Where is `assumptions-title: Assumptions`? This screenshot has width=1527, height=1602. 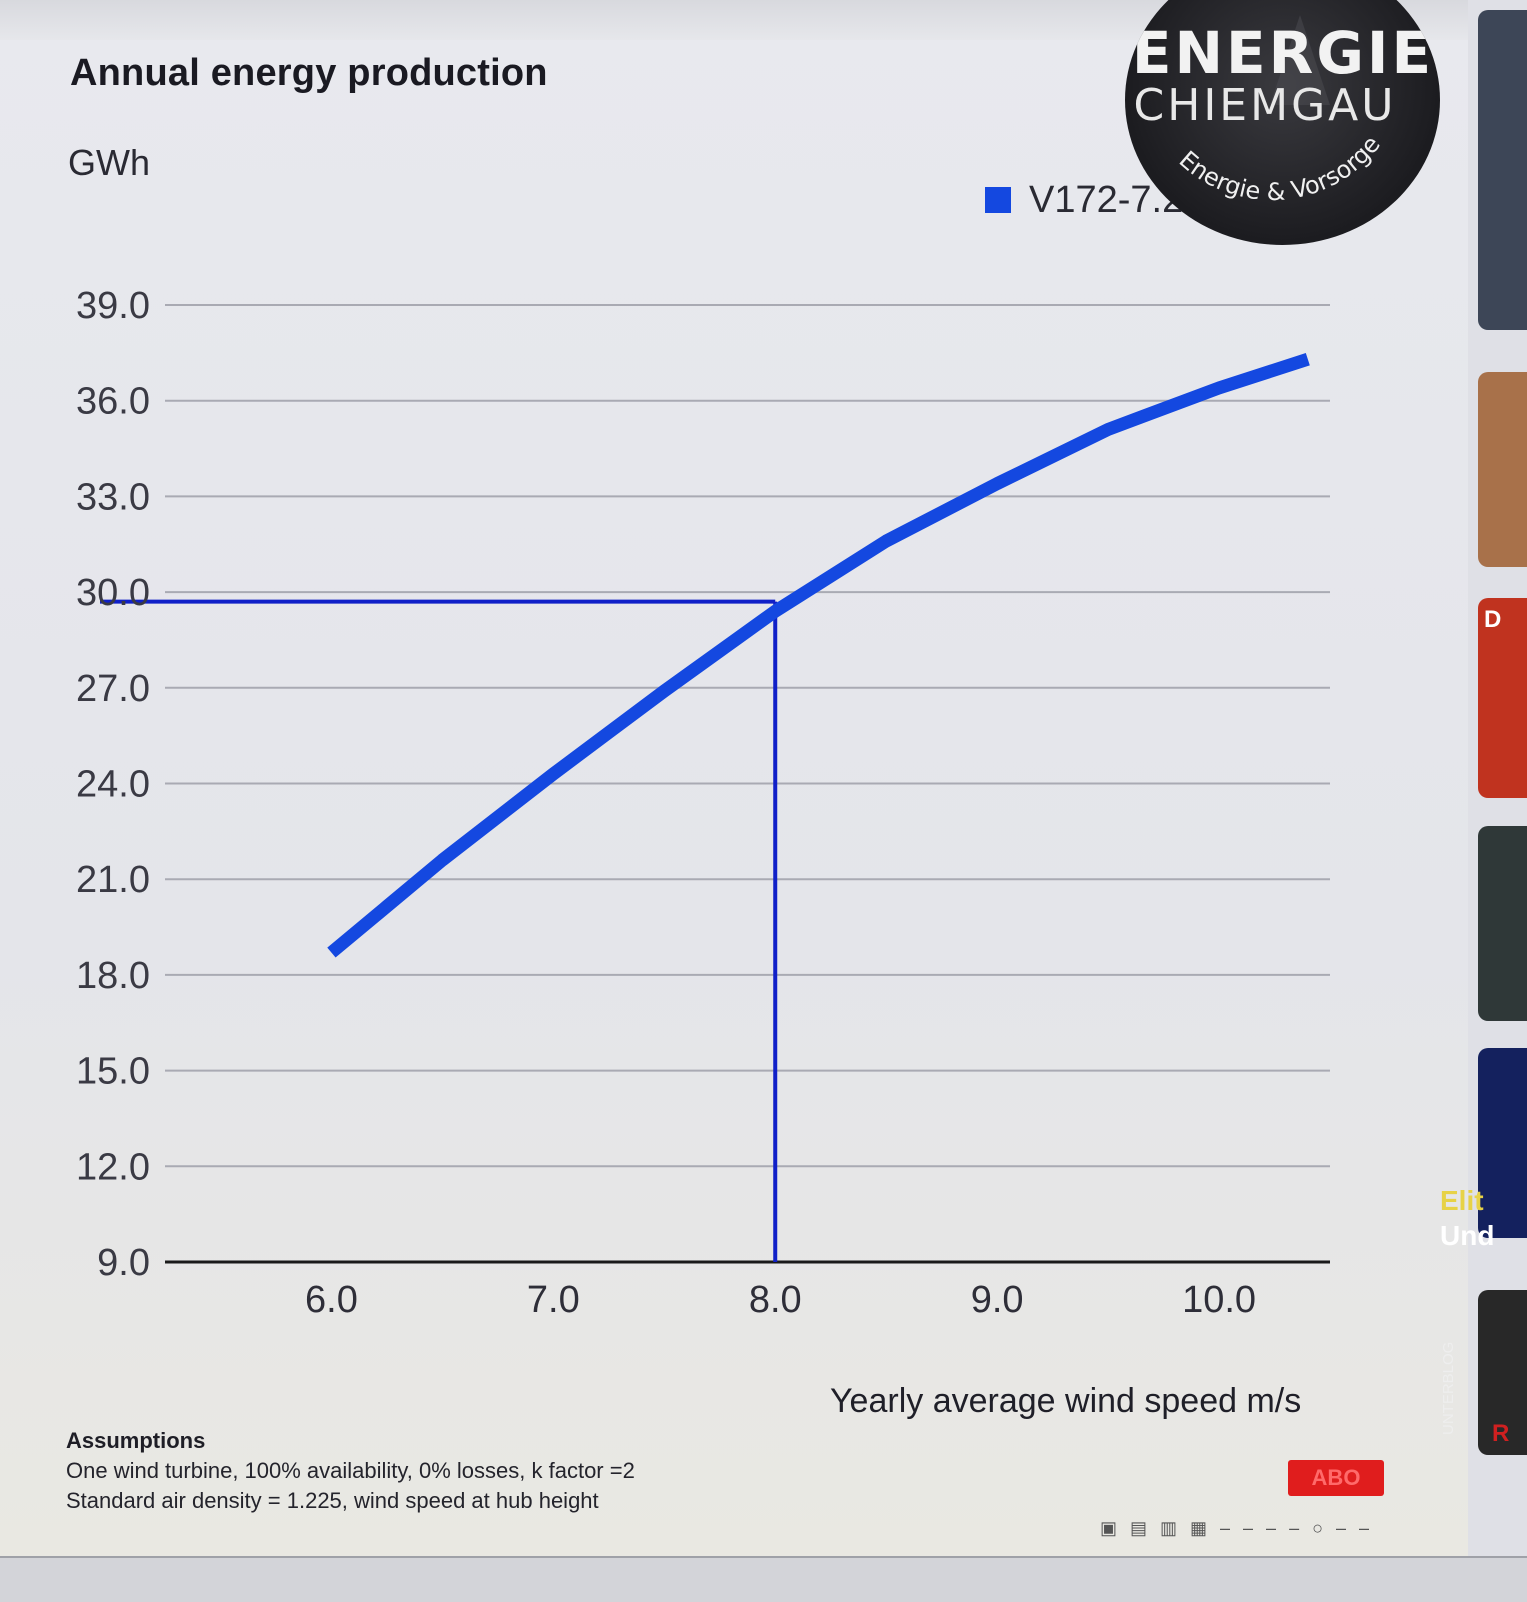 assumptions-title: Assumptions is located at coordinates (136, 1440).